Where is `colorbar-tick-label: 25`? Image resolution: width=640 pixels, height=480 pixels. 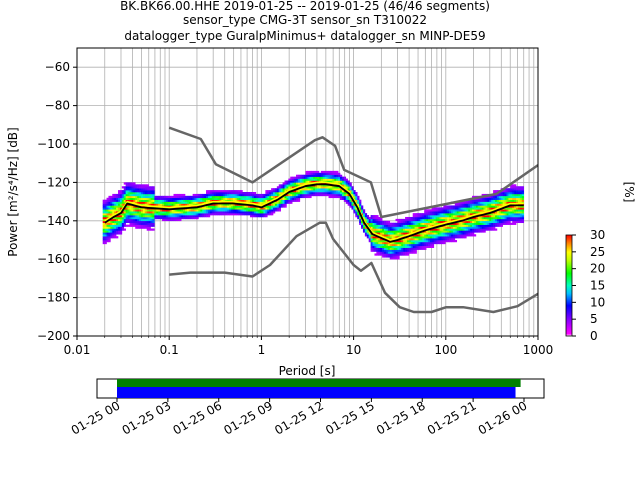
colorbar-tick-label: 25 is located at coordinates (597, 252).